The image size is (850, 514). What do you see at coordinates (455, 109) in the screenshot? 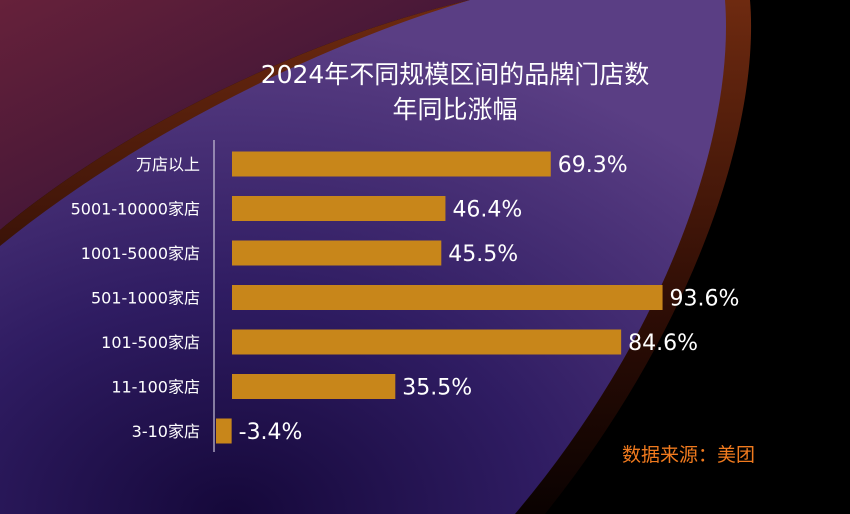
I see `chart-title-line-2: 年同比涨幅` at bounding box center [455, 109].